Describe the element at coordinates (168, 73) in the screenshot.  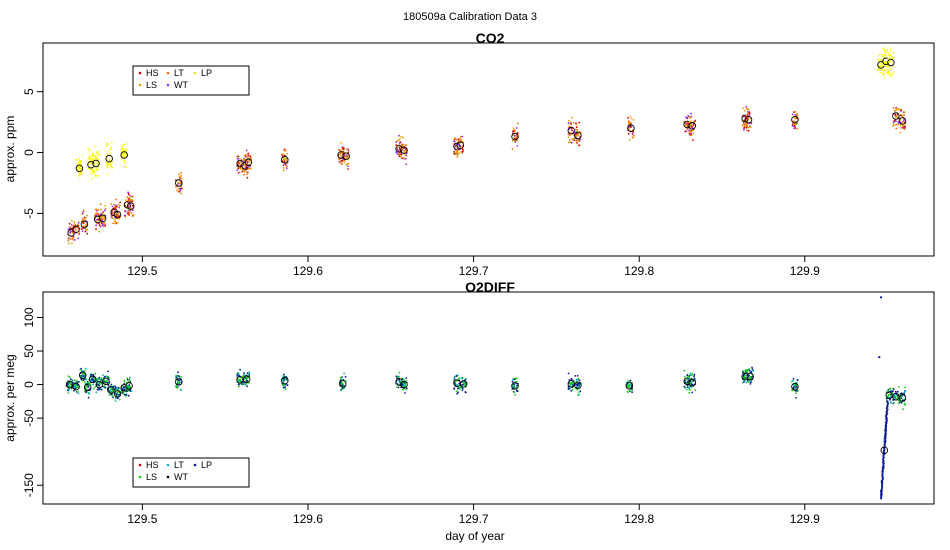
I see `legend-swatch-lt` at that location.